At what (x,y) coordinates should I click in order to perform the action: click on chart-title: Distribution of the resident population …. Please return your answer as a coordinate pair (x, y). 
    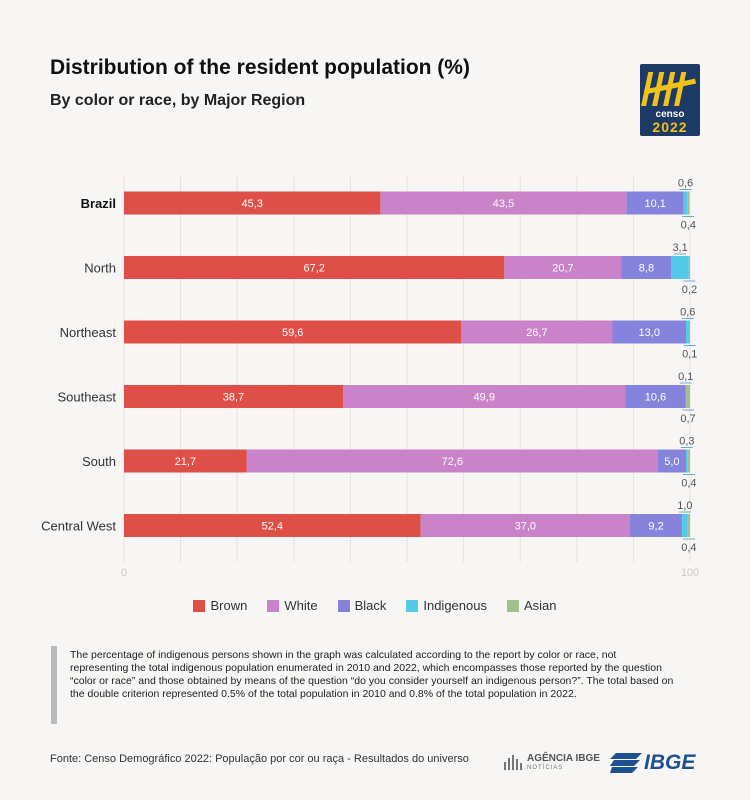
    Looking at the image, I should click on (260, 67).